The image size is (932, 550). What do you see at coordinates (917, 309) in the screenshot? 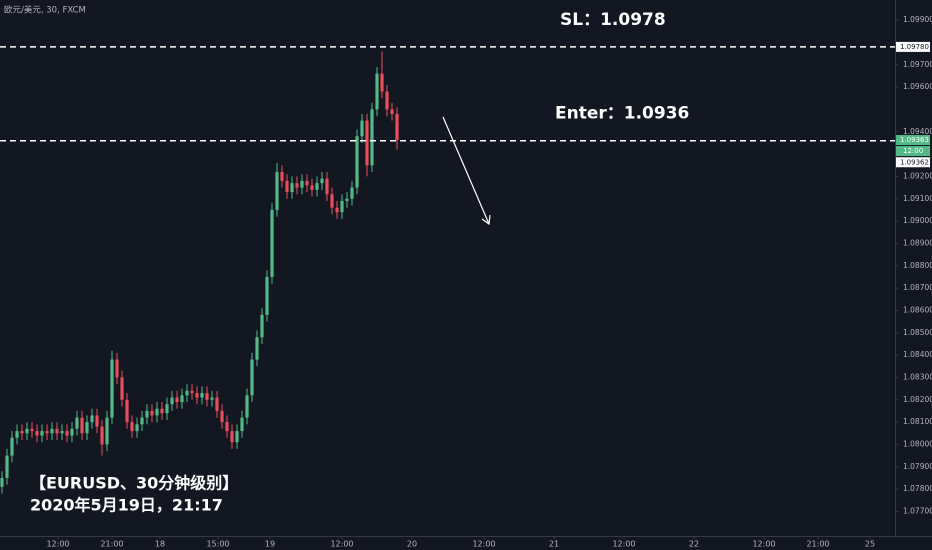
I see `y-tick-label: 1.08600` at bounding box center [917, 309].